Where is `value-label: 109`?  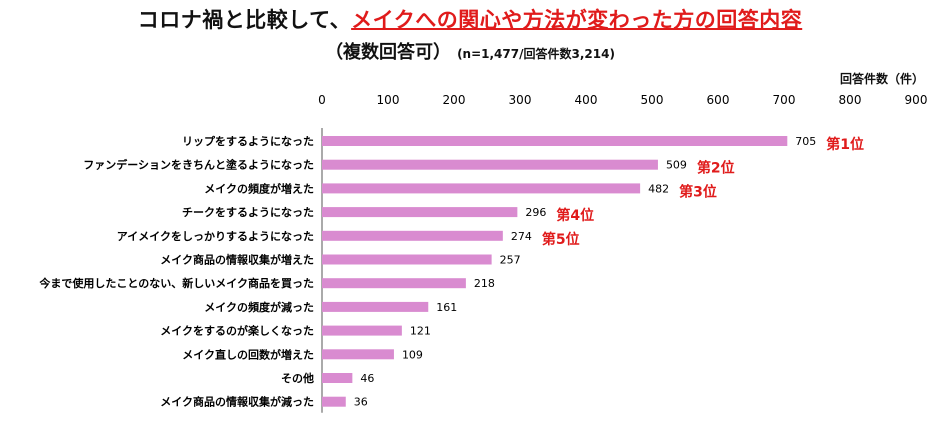
value-label: 109 is located at coordinates (412, 354).